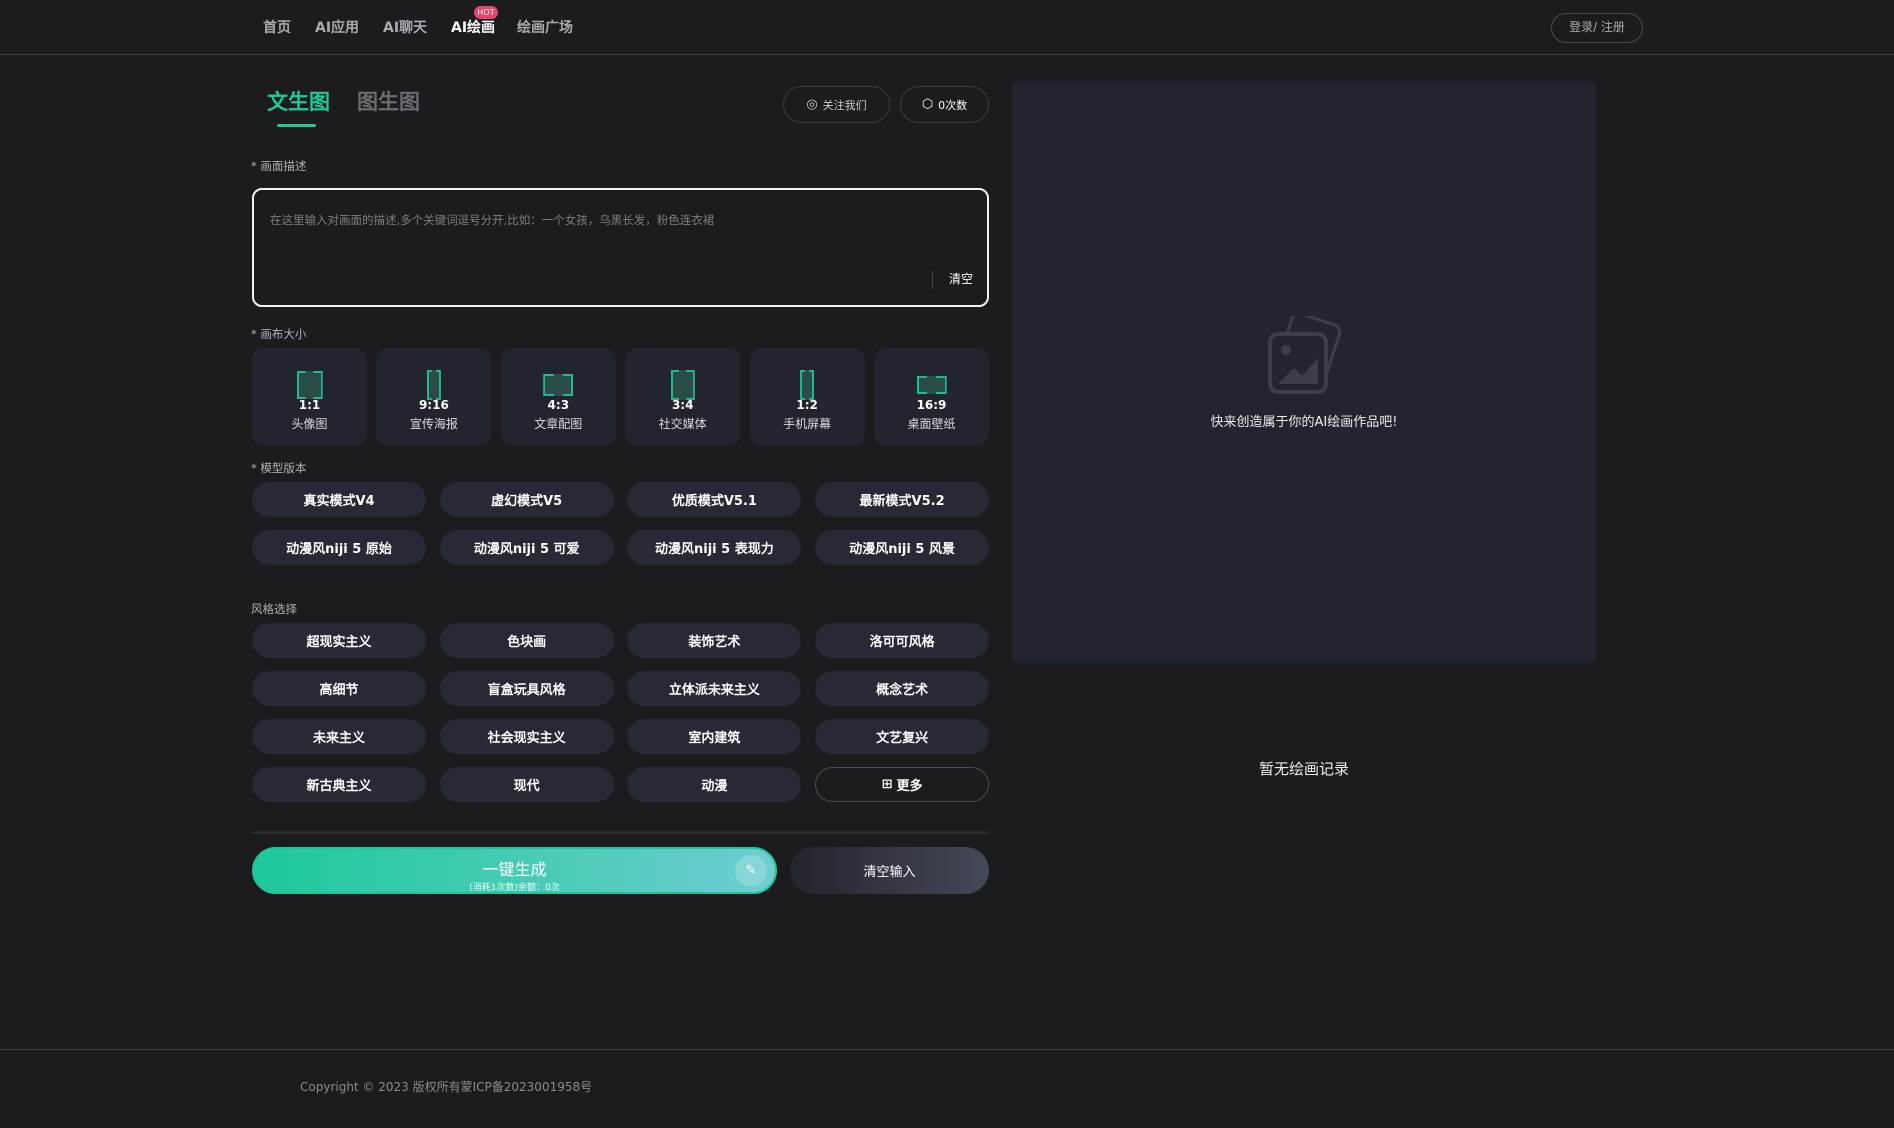 The width and height of the screenshot is (1894, 1128). I want to click on tab-underline, so click(296, 125).